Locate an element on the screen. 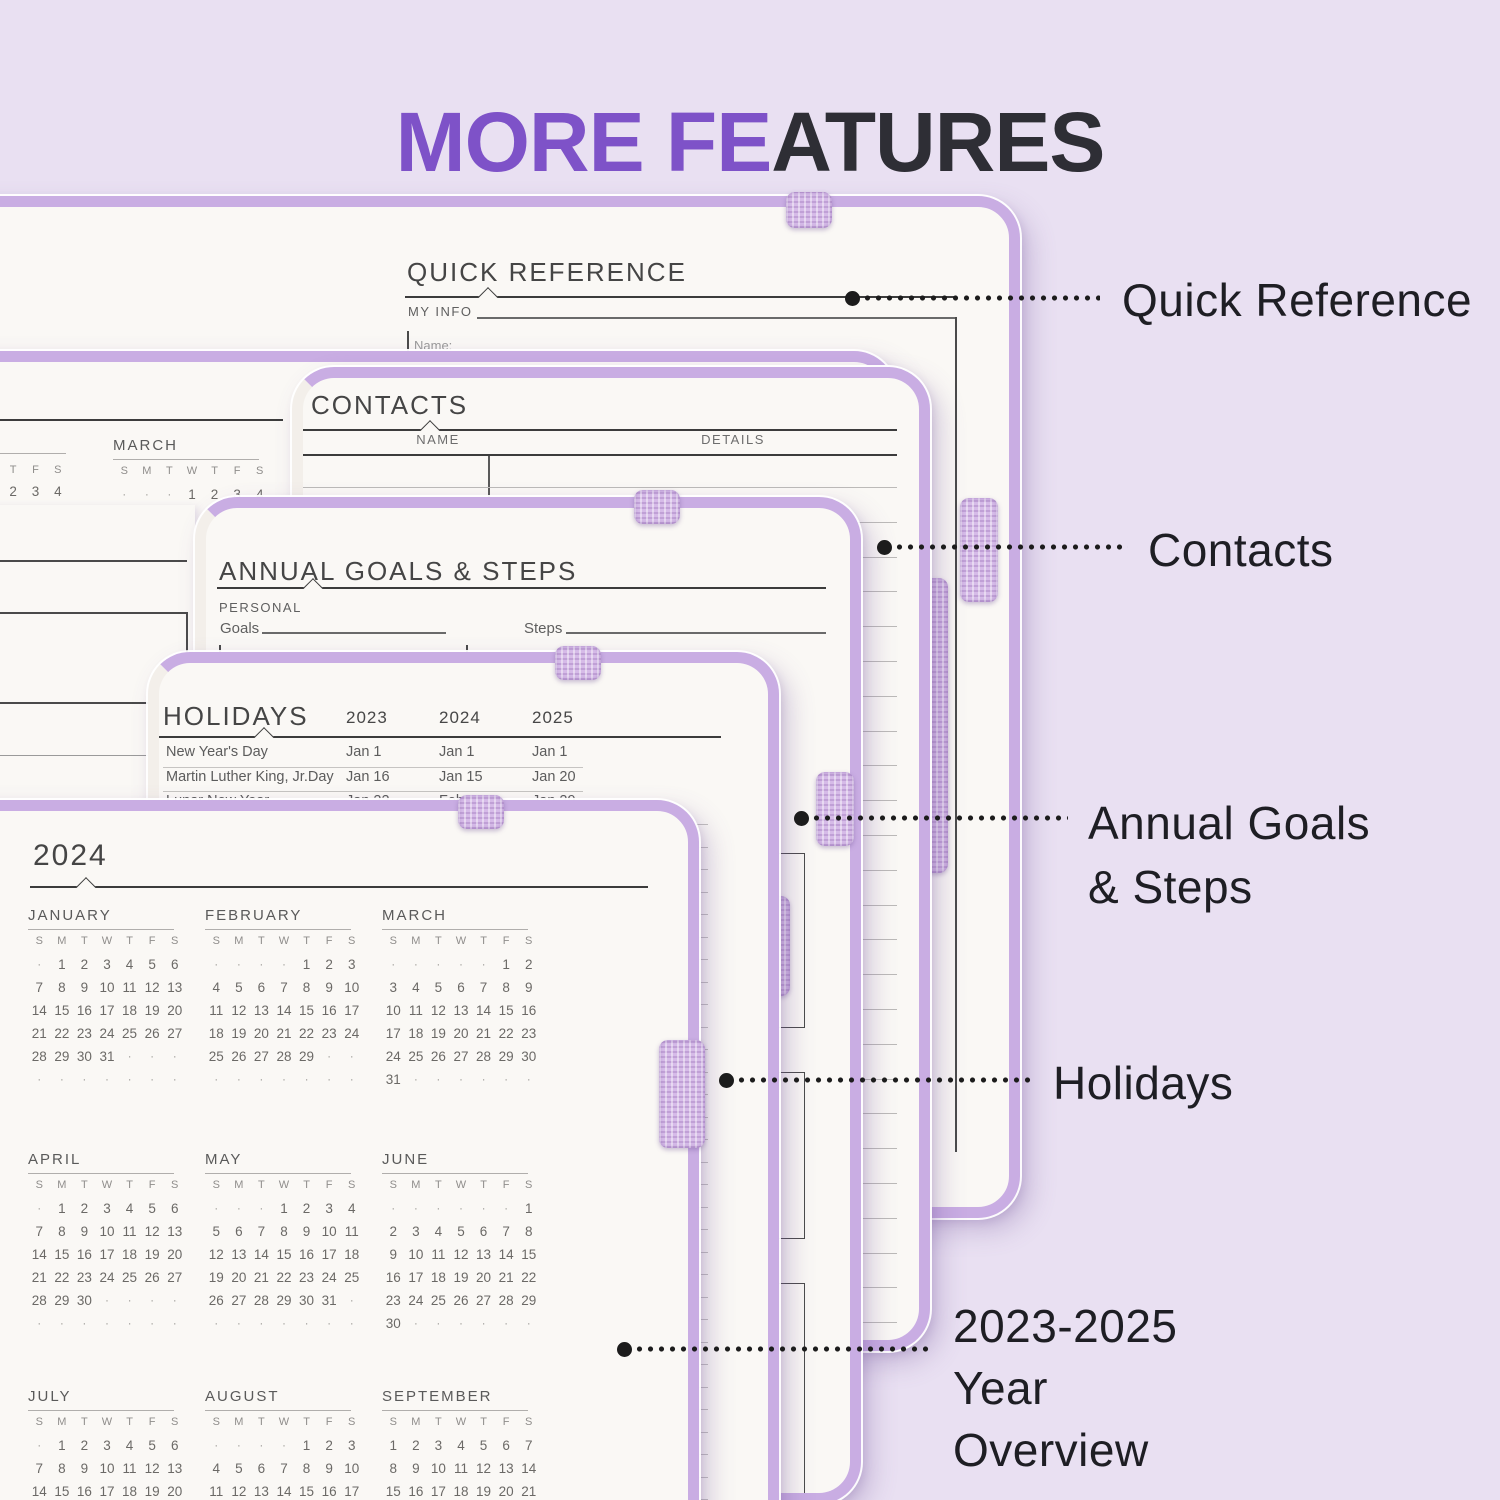  heading-notch is located at coordinates (488, 297).